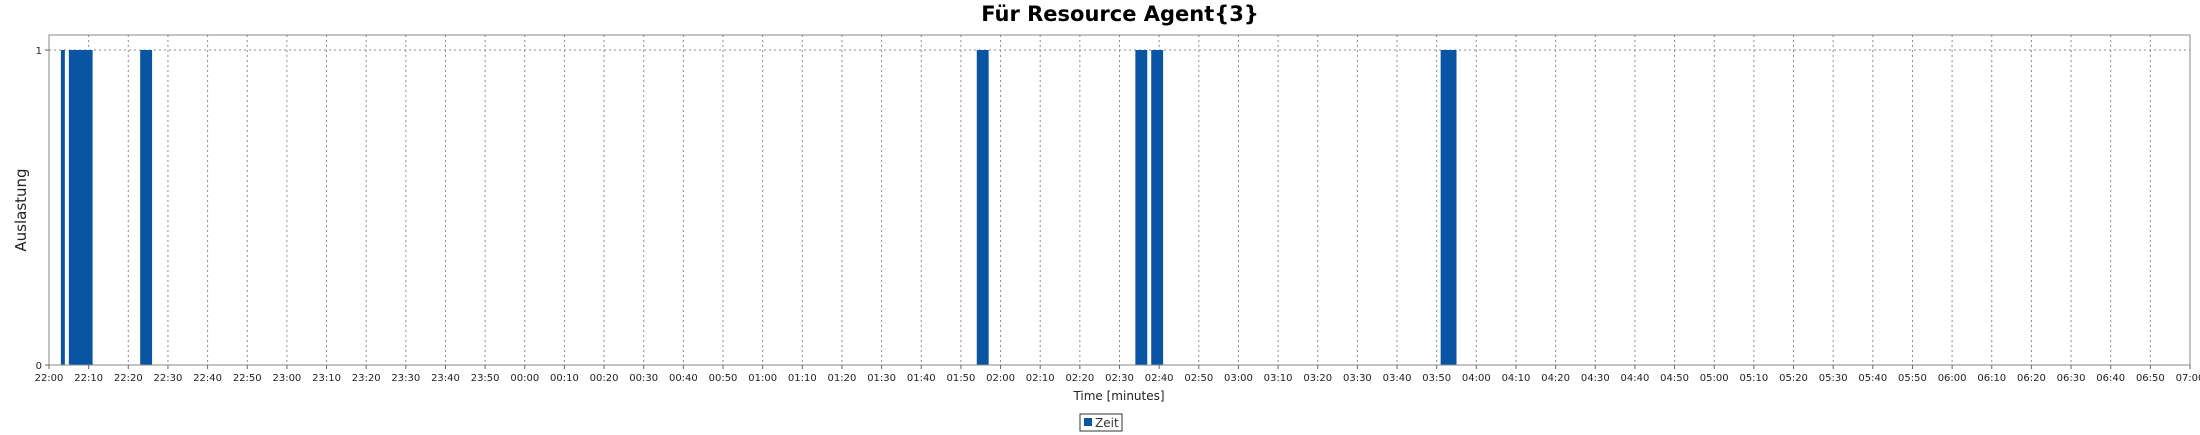 This screenshot has height=435, width=2200. Describe the element at coordinates (1952, 378) in the screenshot. I see `x-tick-label: 06:00` at that location.